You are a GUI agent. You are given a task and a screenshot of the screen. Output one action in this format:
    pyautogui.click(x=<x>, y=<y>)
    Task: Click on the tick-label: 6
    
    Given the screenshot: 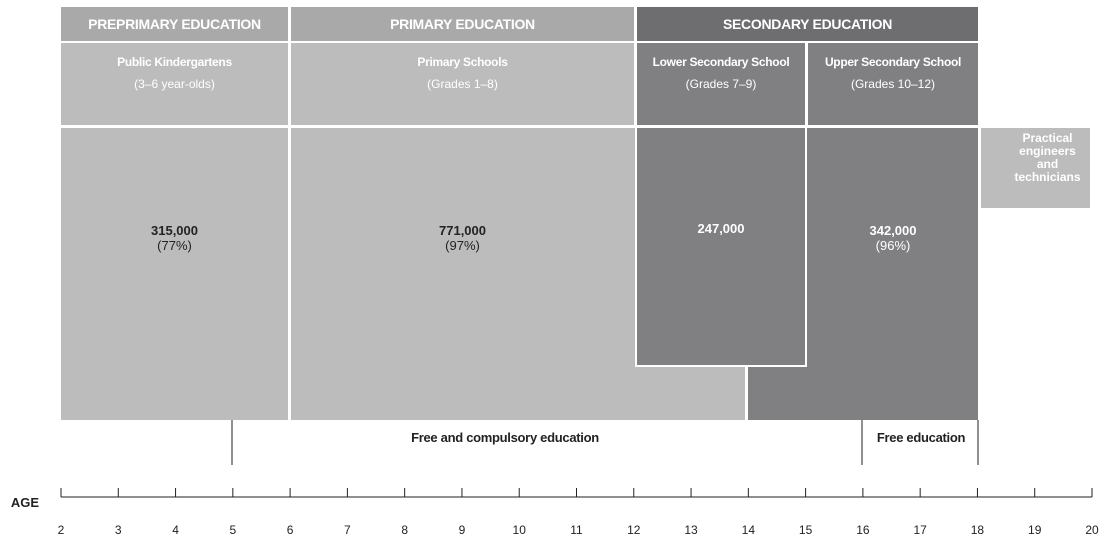 What is the action you would take?
    pyautogui.click(x=290, y=530)
    